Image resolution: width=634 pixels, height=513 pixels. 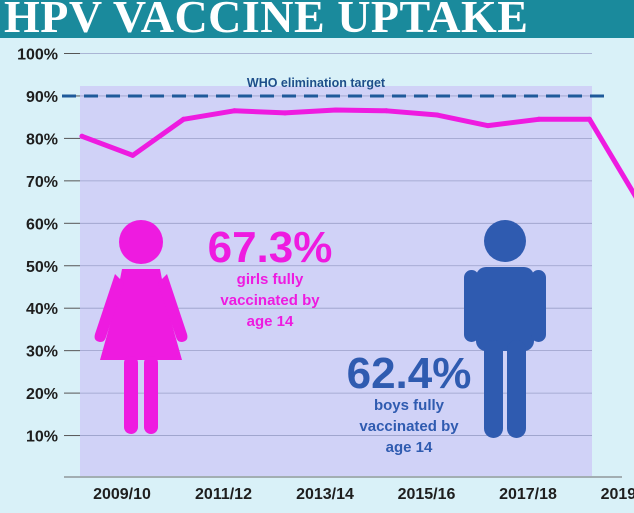 I want to click on y-tick-label: 90%, so click(x=42, y=97).